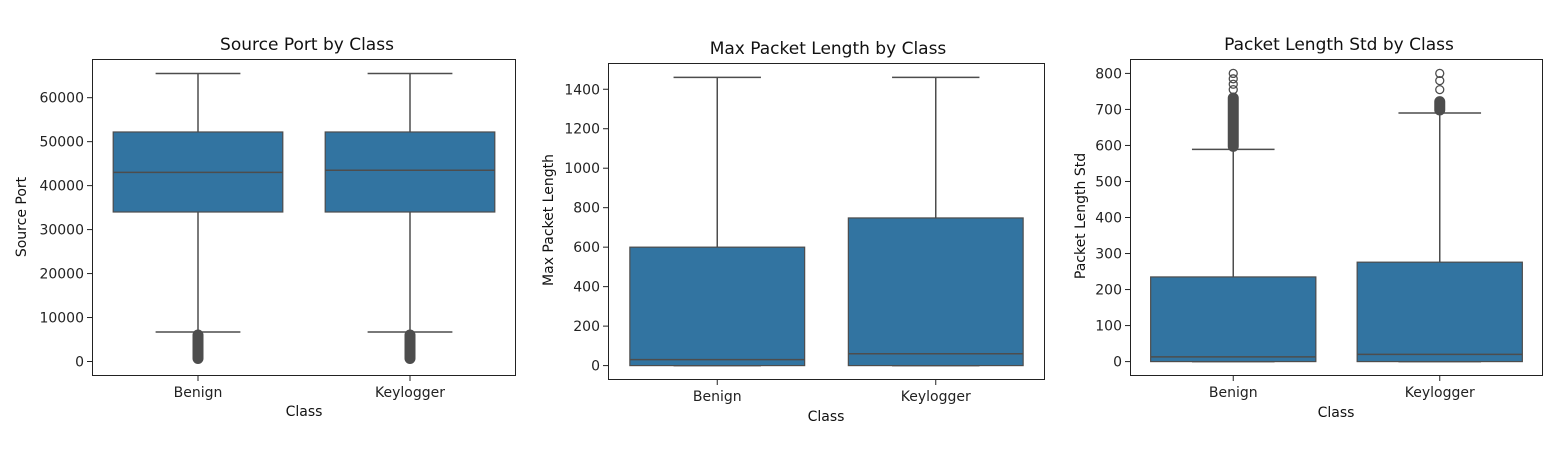 This screenshot has width=1559, height=452. I want to click on y-tick-label: 60000, so click(61, 99).